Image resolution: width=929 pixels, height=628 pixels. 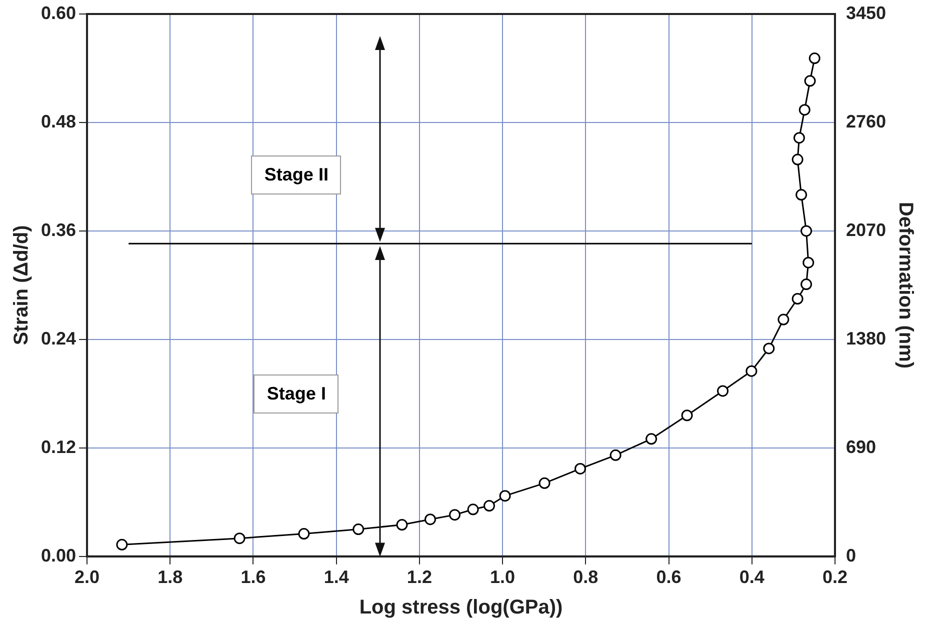 What do you see at coordinates (851, 555) in the screenshot?
I see `y2-tick-label: 0` at bounding box center [851, 555].